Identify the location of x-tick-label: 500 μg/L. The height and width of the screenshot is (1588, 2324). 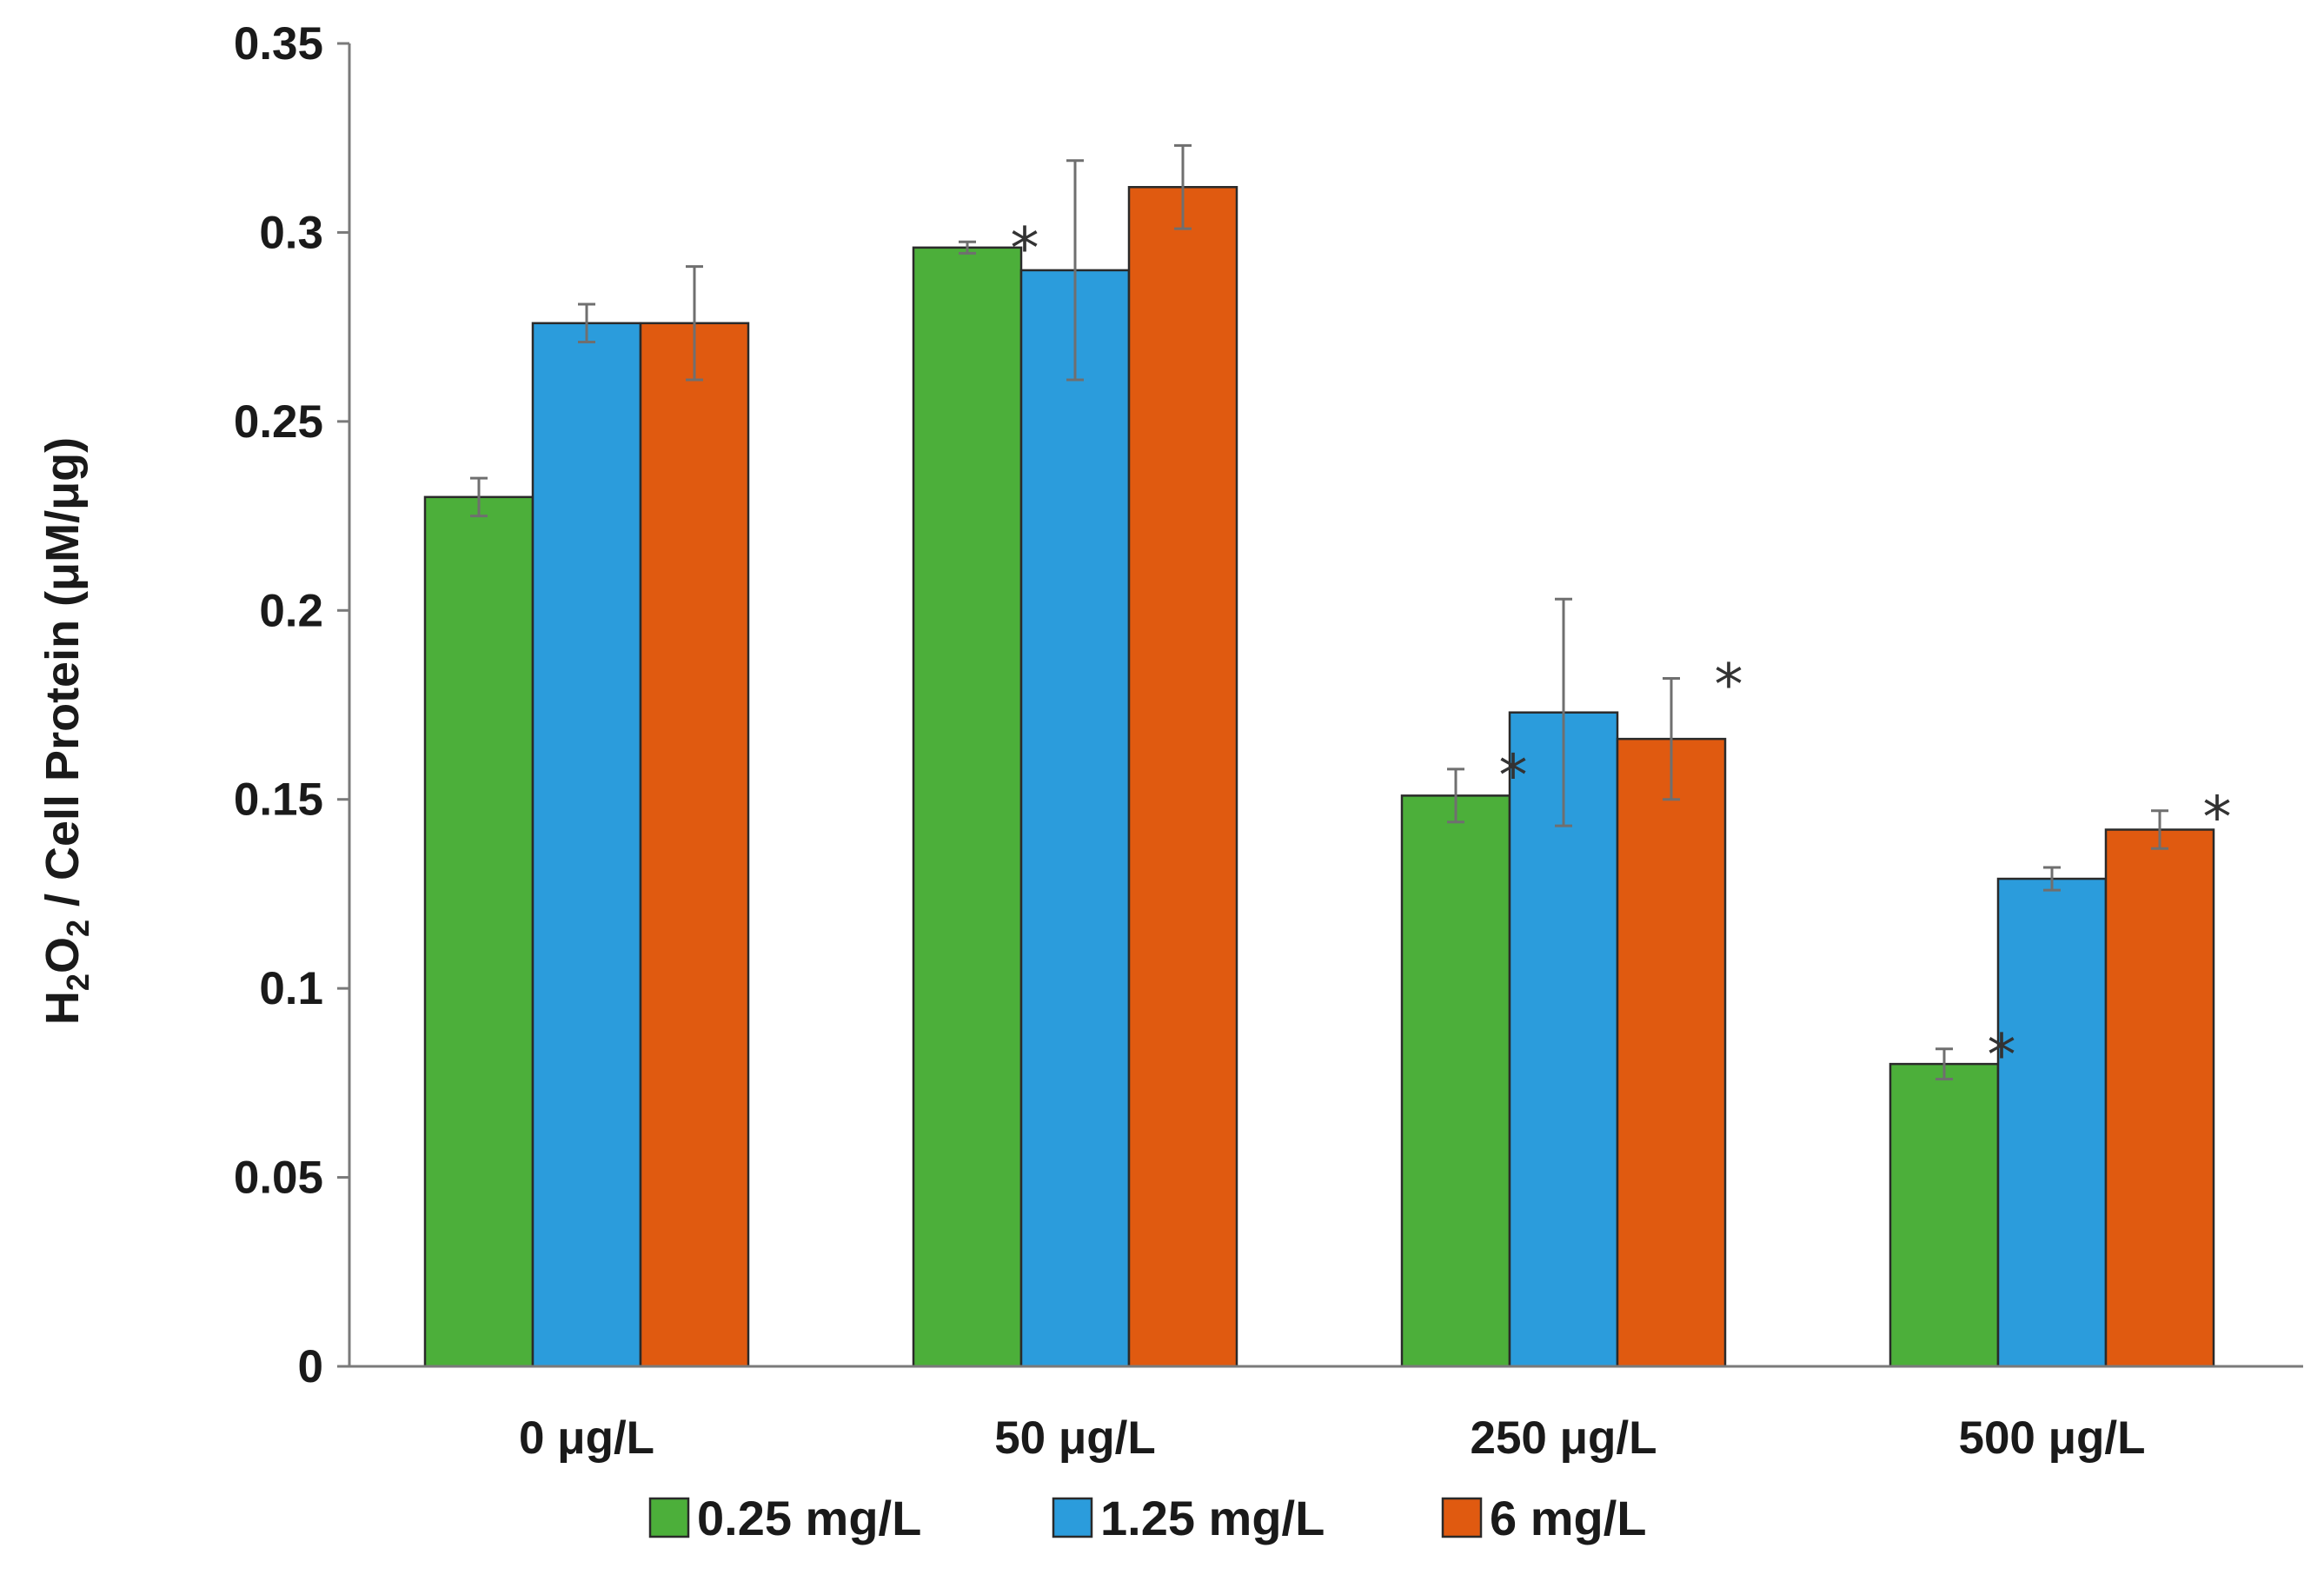
(2052, 1438).